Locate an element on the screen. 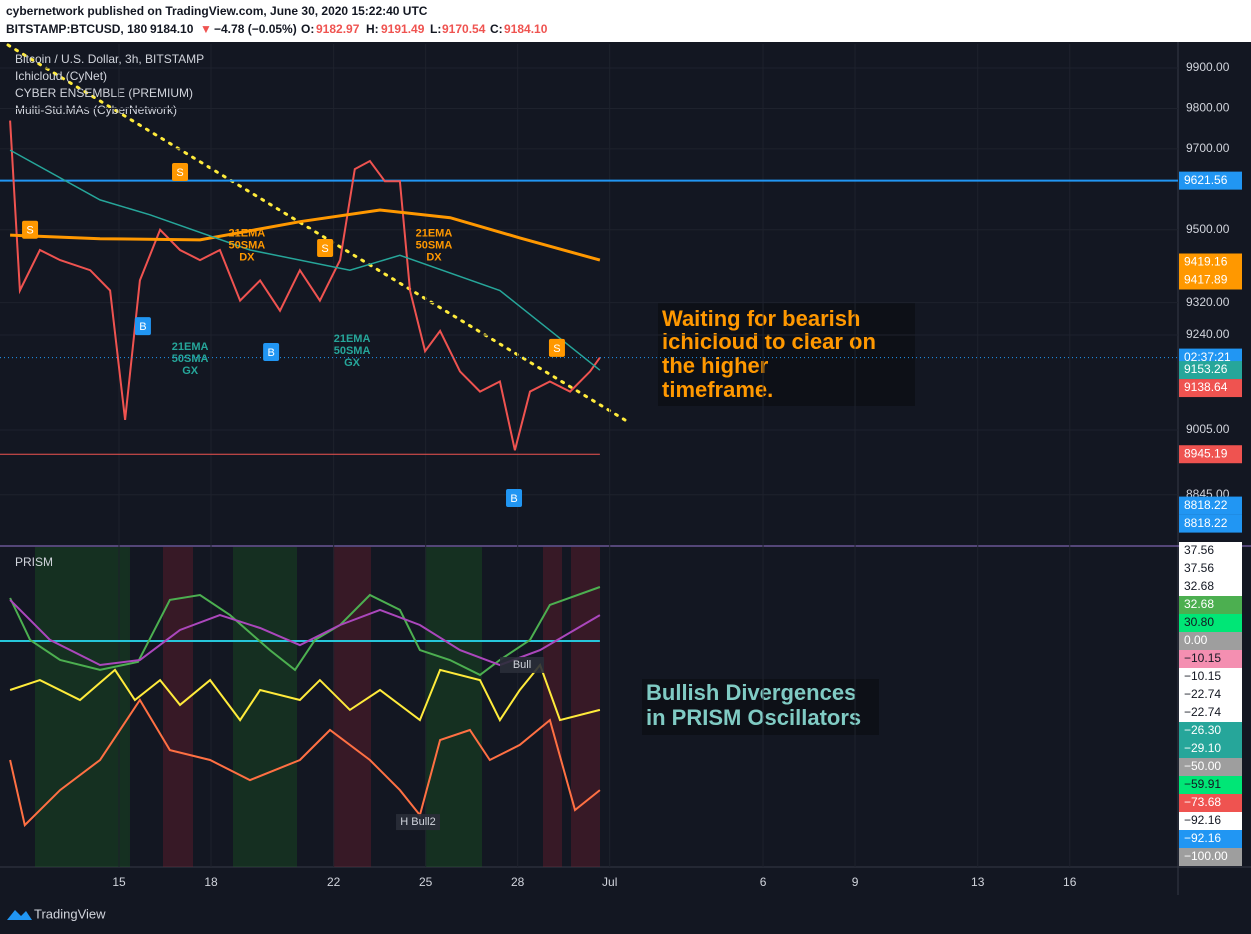 This screenshot has width=1251, height=934. price-tag-label: 0.00 is located at coordinates (1196, 640).